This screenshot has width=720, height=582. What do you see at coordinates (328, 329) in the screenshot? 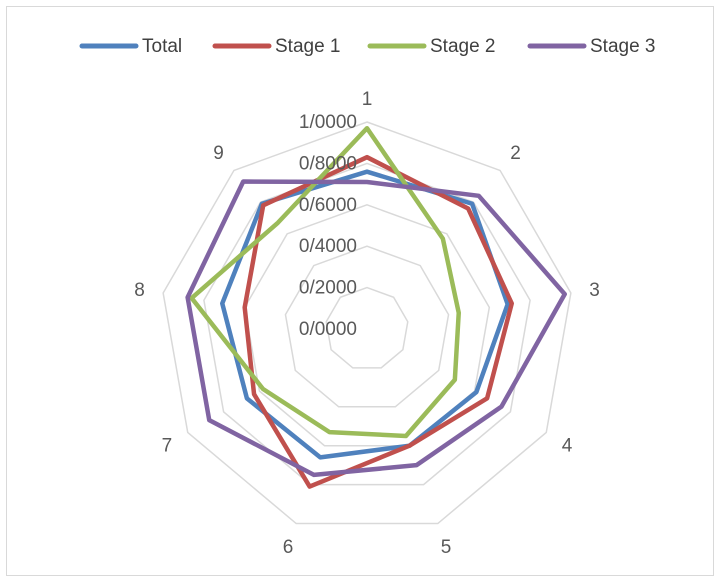
I see `tick-label: 0/0000` at bounding box center [328, 329].